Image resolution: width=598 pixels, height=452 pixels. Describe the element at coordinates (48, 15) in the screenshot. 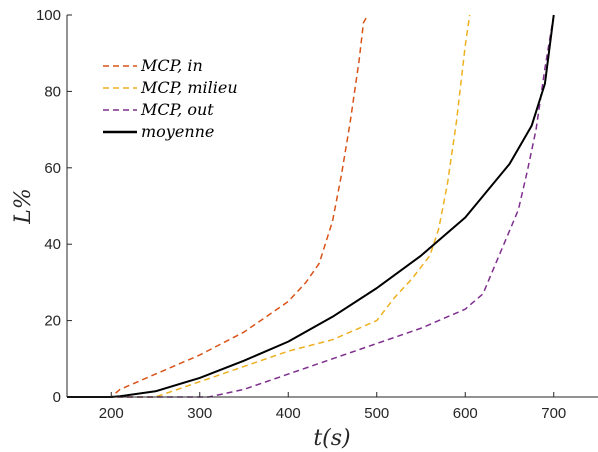

I see `y-tick-label-5: 100` at that location.